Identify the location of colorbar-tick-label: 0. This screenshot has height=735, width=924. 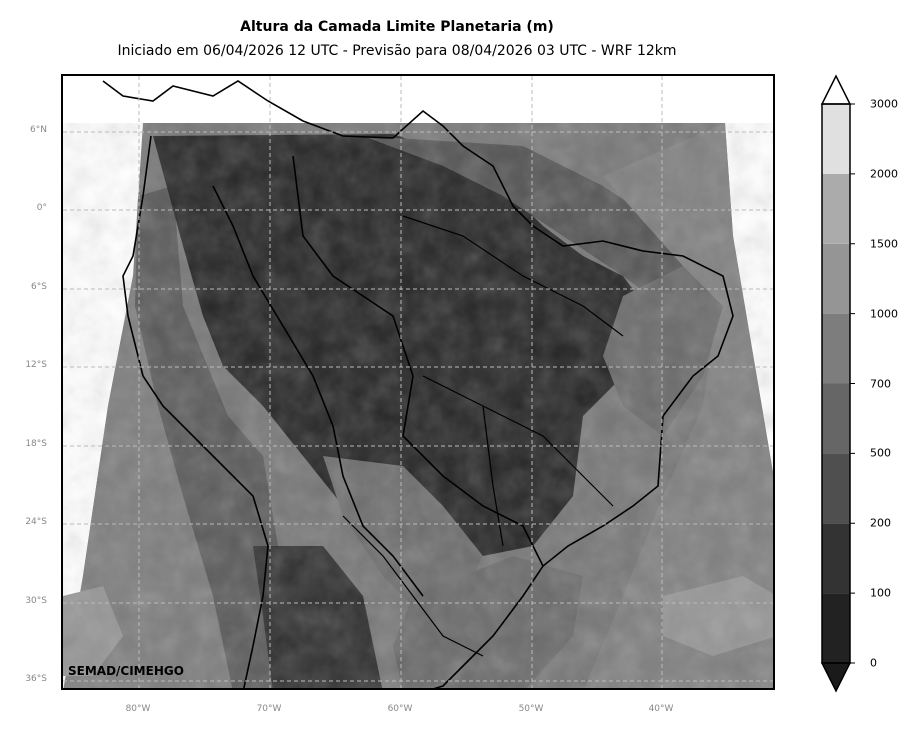
(873, 663).